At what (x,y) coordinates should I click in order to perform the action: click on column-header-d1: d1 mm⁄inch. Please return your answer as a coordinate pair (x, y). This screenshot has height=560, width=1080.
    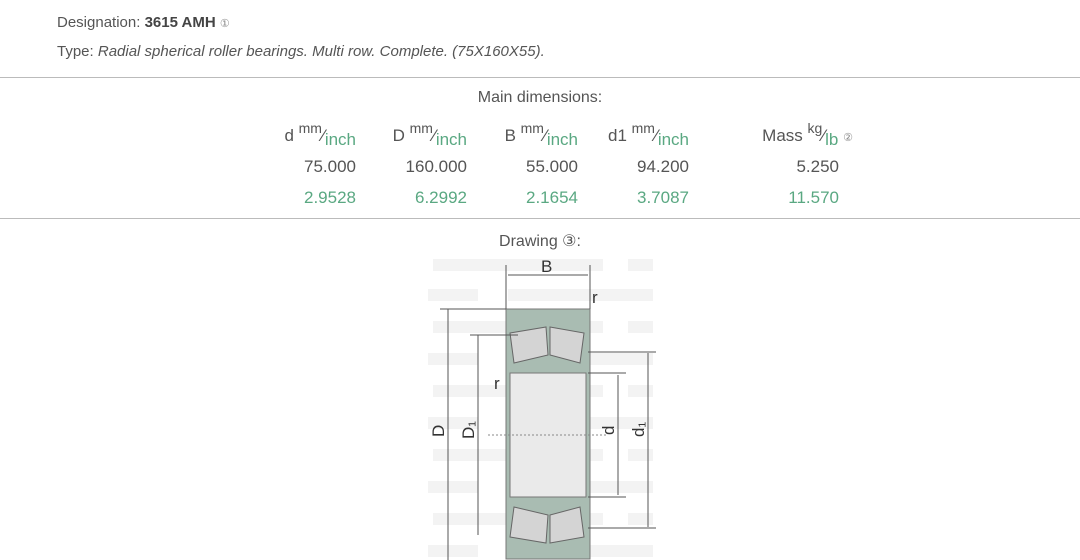
    Looking at the image, I should click on (648, 134).